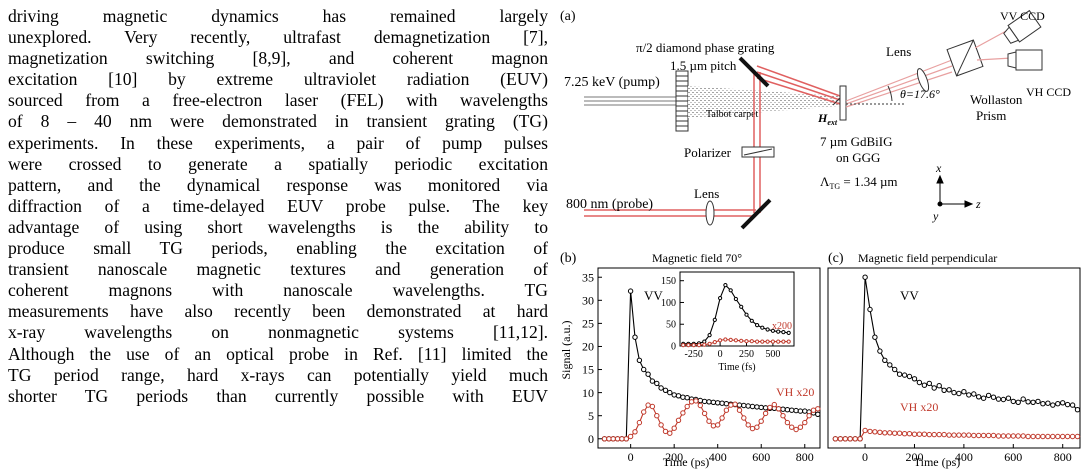  I want to click on vv-ccd, so click(1022, 26).